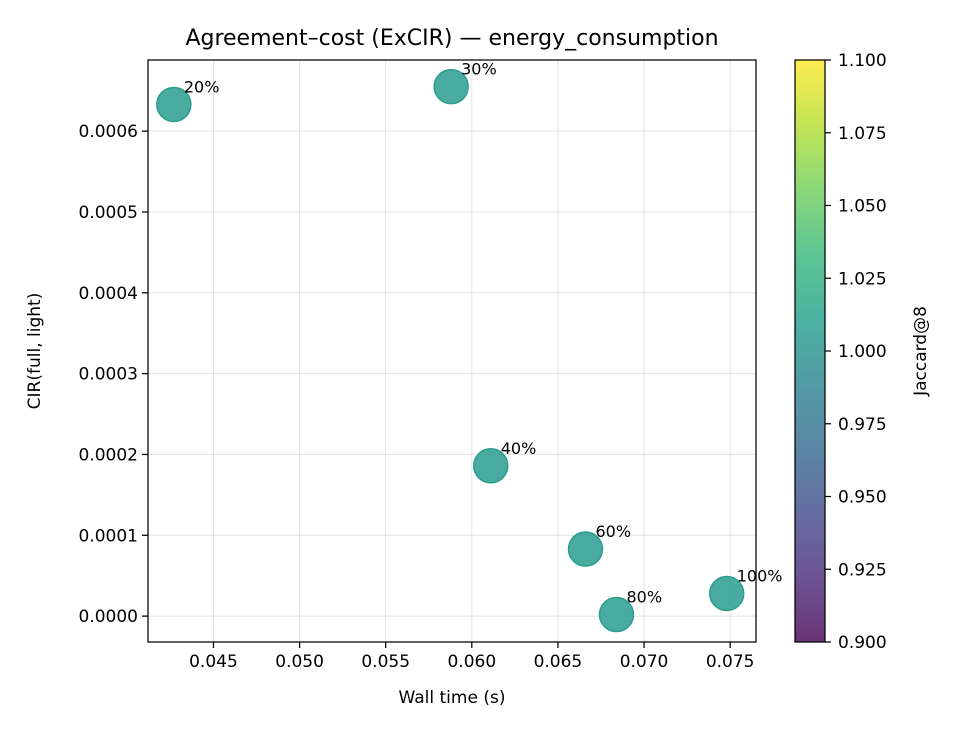 Image resolution: width=960 pixels, height=736 pixels. I want to click on x-tick-label: 0.055, so click(385, 662).